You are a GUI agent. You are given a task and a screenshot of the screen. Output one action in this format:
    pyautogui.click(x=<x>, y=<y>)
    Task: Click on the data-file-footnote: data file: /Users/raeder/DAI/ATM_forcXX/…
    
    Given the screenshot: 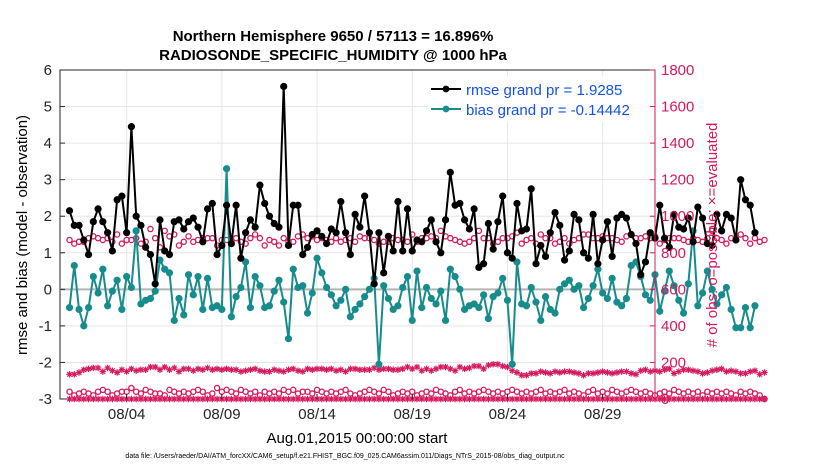 What is the action you would take?
    pyautogui.click(x=345, y=456)
    